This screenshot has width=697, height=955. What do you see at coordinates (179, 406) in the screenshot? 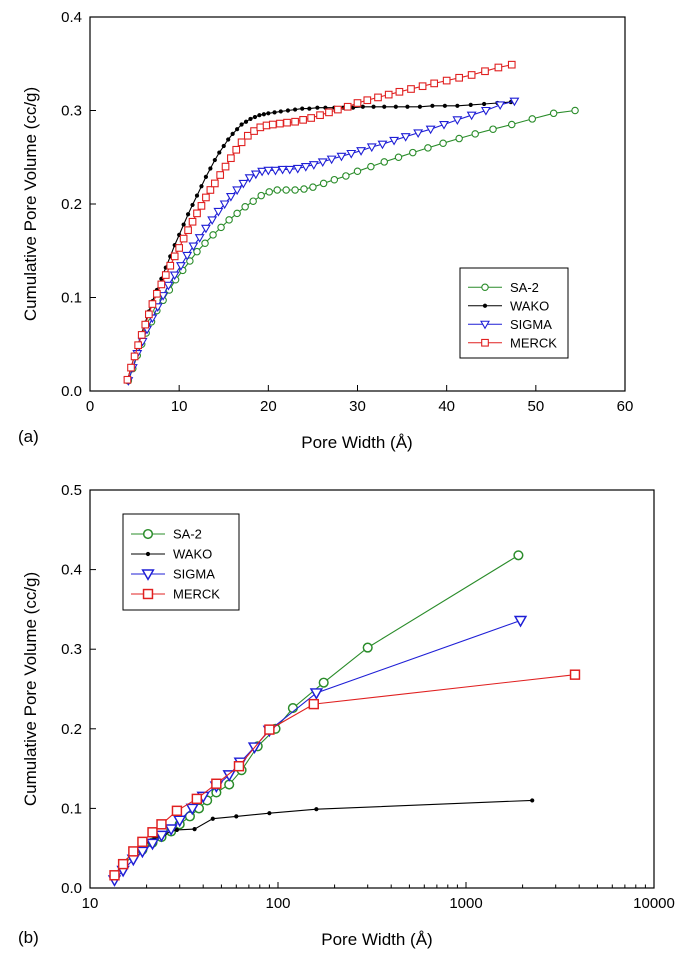
I see `x-tick-label-a: 10` at bounding box center [179, 406].